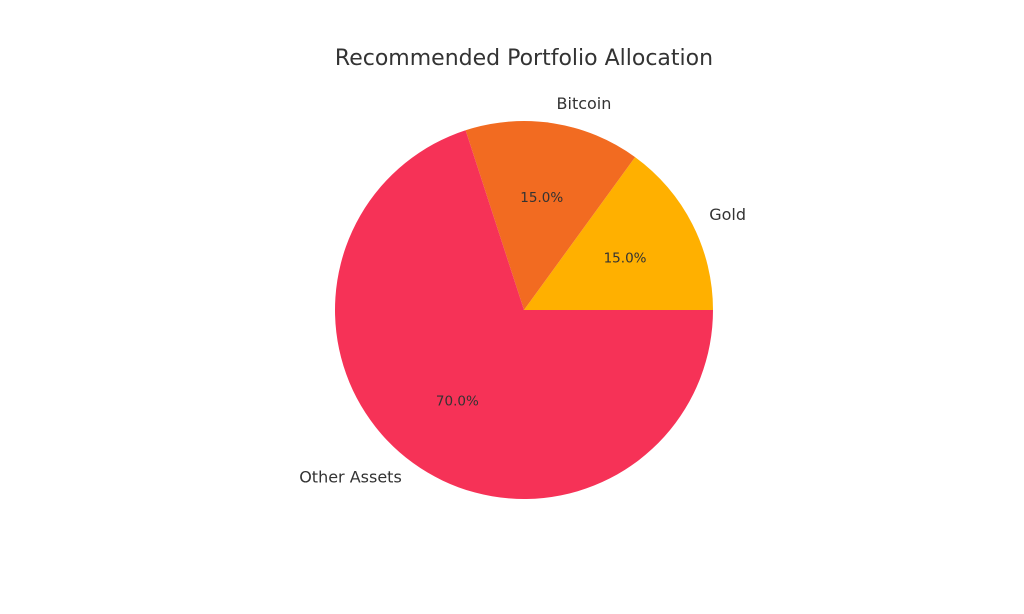 The height and width of the screenshot is (614, 1024). Describe the element at coordinates (625, 259) in the screenshot. I see `slice-percent-gold: 15.0%` at that location.